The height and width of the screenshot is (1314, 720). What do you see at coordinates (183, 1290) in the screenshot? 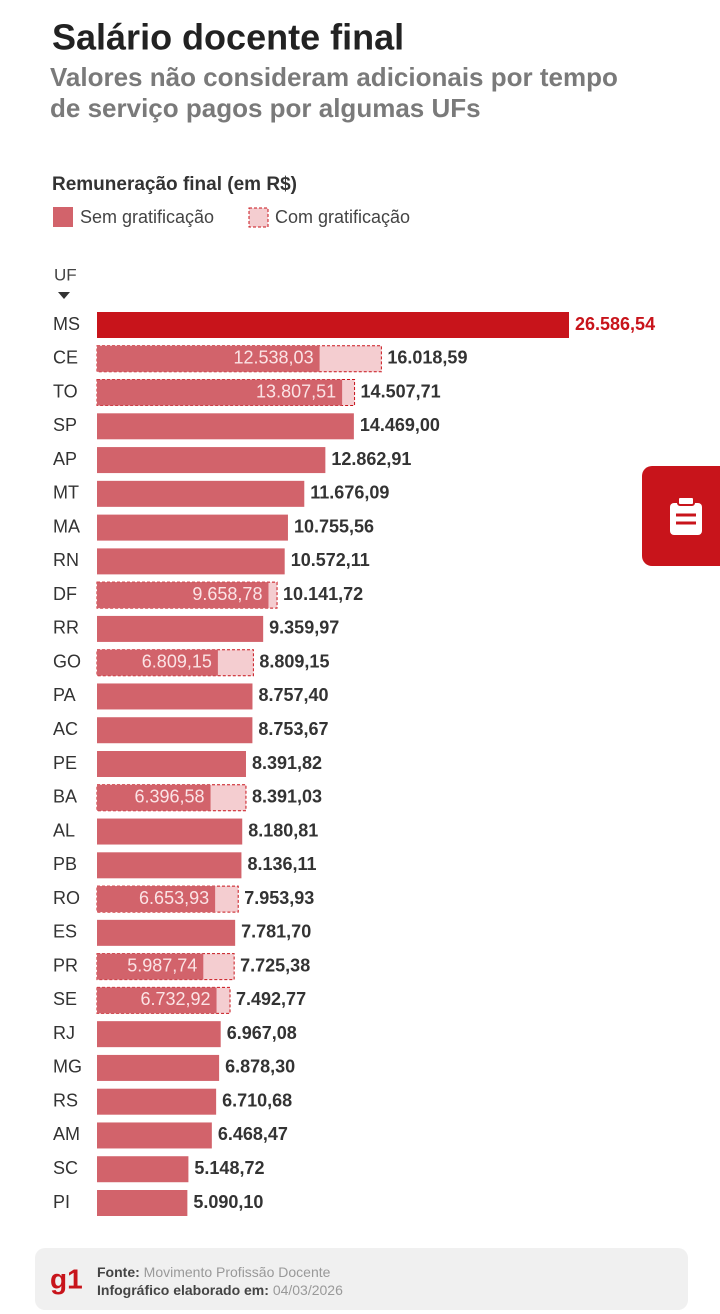
I see `date-label: Infográfico elaborado em:` at bounding box center [183, 1290].